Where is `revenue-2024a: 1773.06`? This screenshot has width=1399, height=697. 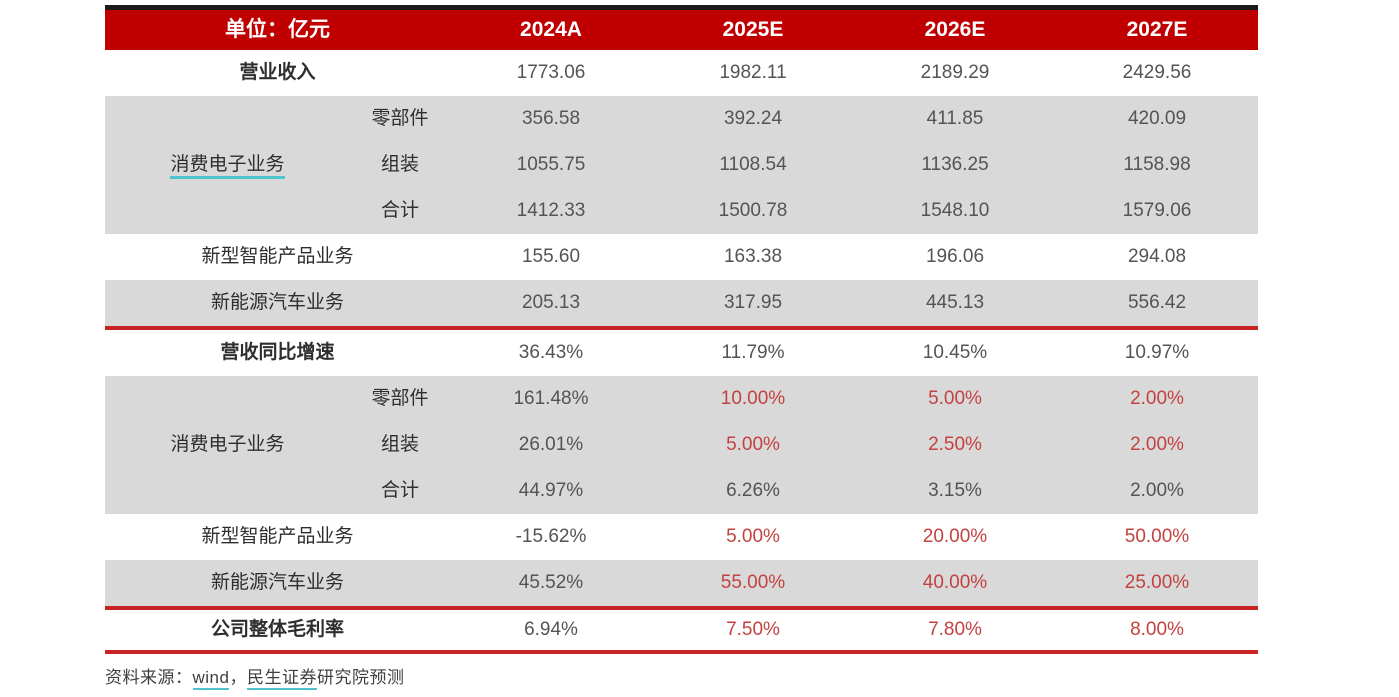
revenue-2024a: 1773.06 is located at coordinates (551, 72).